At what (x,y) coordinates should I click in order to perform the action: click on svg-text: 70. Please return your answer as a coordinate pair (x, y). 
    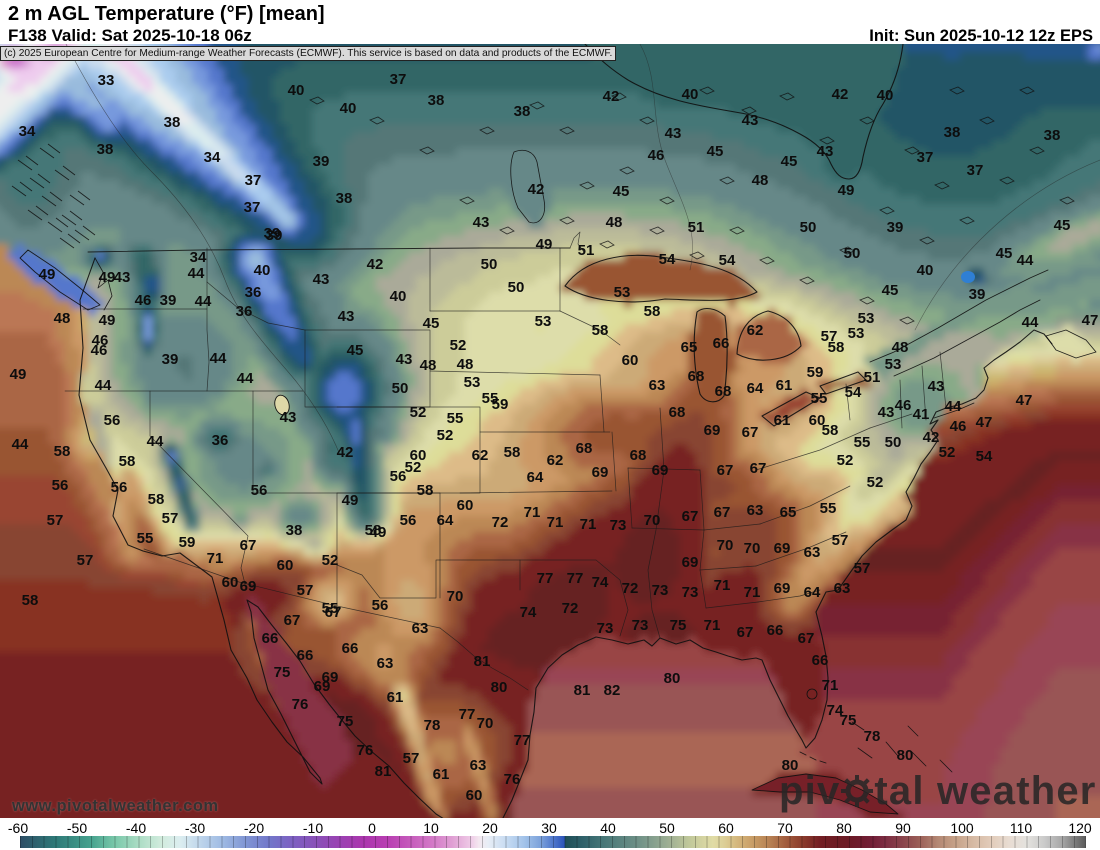
    Looking at the image, I should click on (652, 520).